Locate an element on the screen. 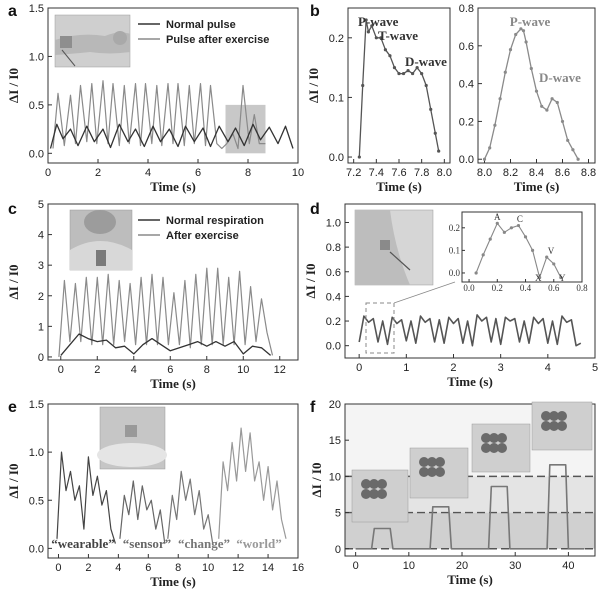 The height and width of the screenshot is (597, 600). x-tick-label: 1 is located at coordinates (406, 368).